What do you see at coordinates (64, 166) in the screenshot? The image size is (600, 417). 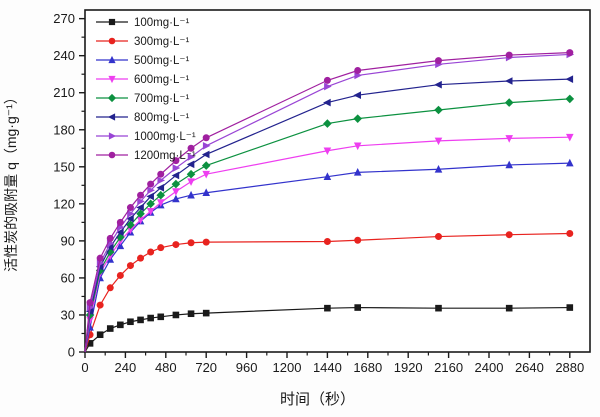 I see `y-tick-label: 150` at bounding box center [64, 166].